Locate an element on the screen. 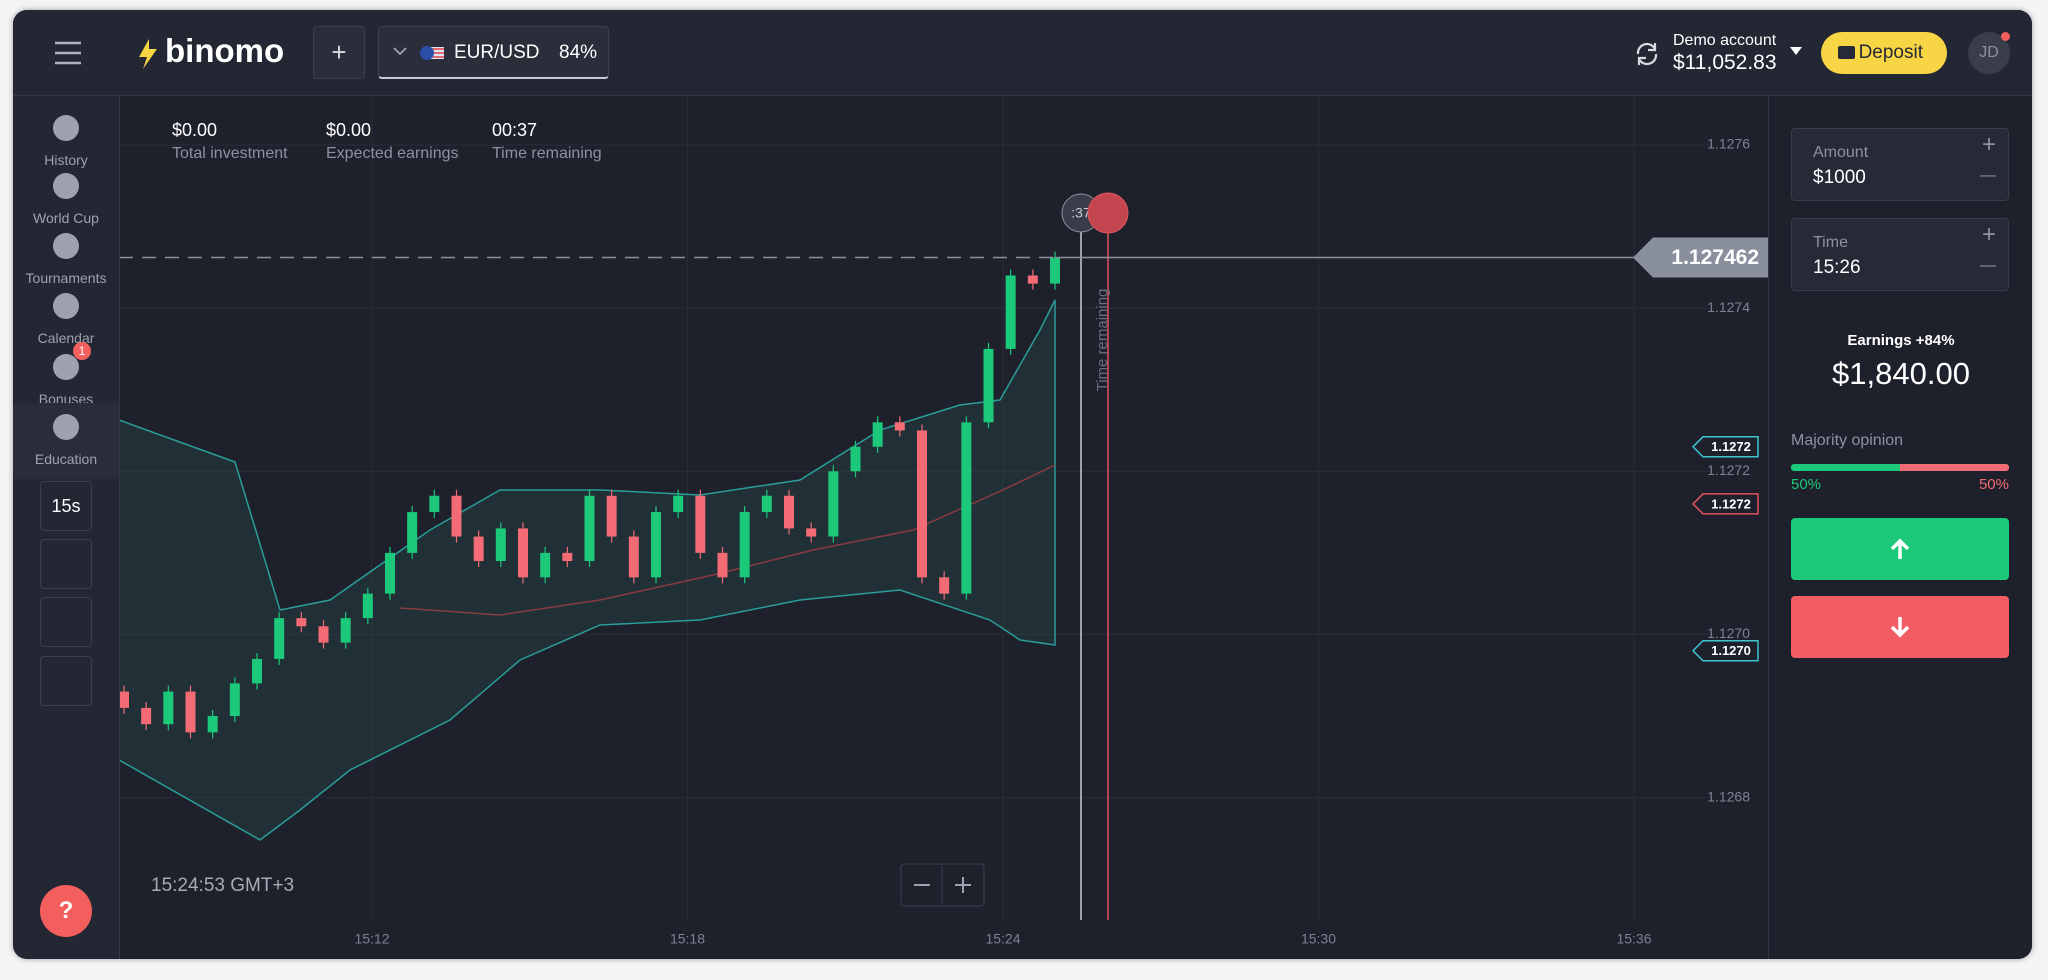 This screenshot has width=2048, height=980. add-asset-button: + is located at coordinates (339, 52).